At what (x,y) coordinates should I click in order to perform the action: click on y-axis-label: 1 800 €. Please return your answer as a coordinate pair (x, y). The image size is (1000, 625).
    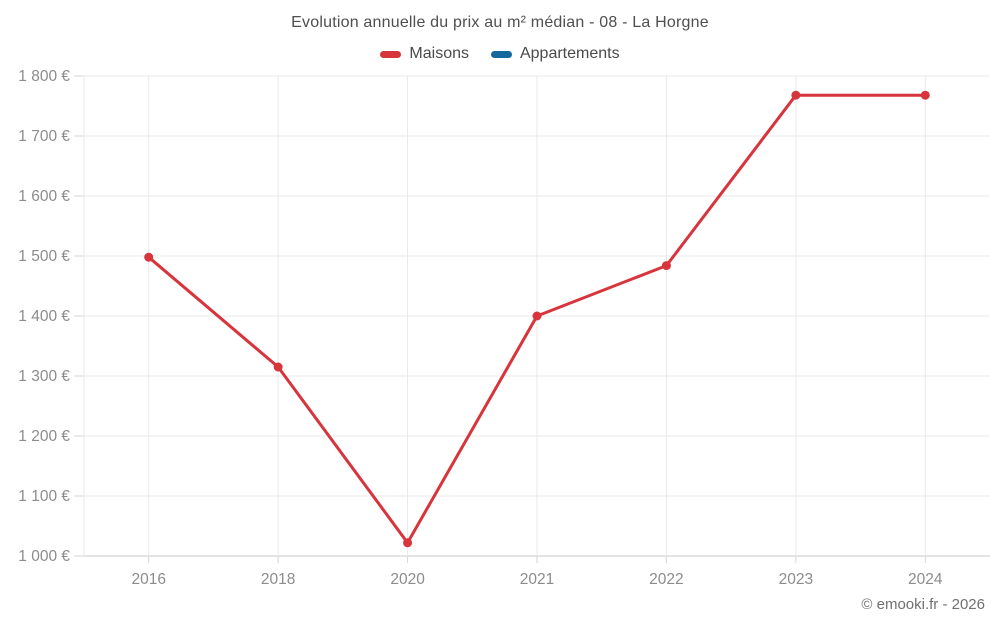
    Looking at the image, I should click on (44, 76).